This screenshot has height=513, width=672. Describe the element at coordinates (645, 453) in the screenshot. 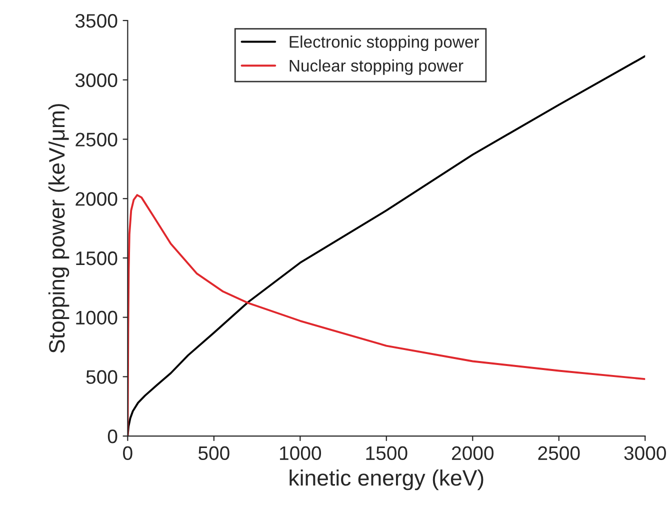

I see `x-tick-label: 3000` at that location.